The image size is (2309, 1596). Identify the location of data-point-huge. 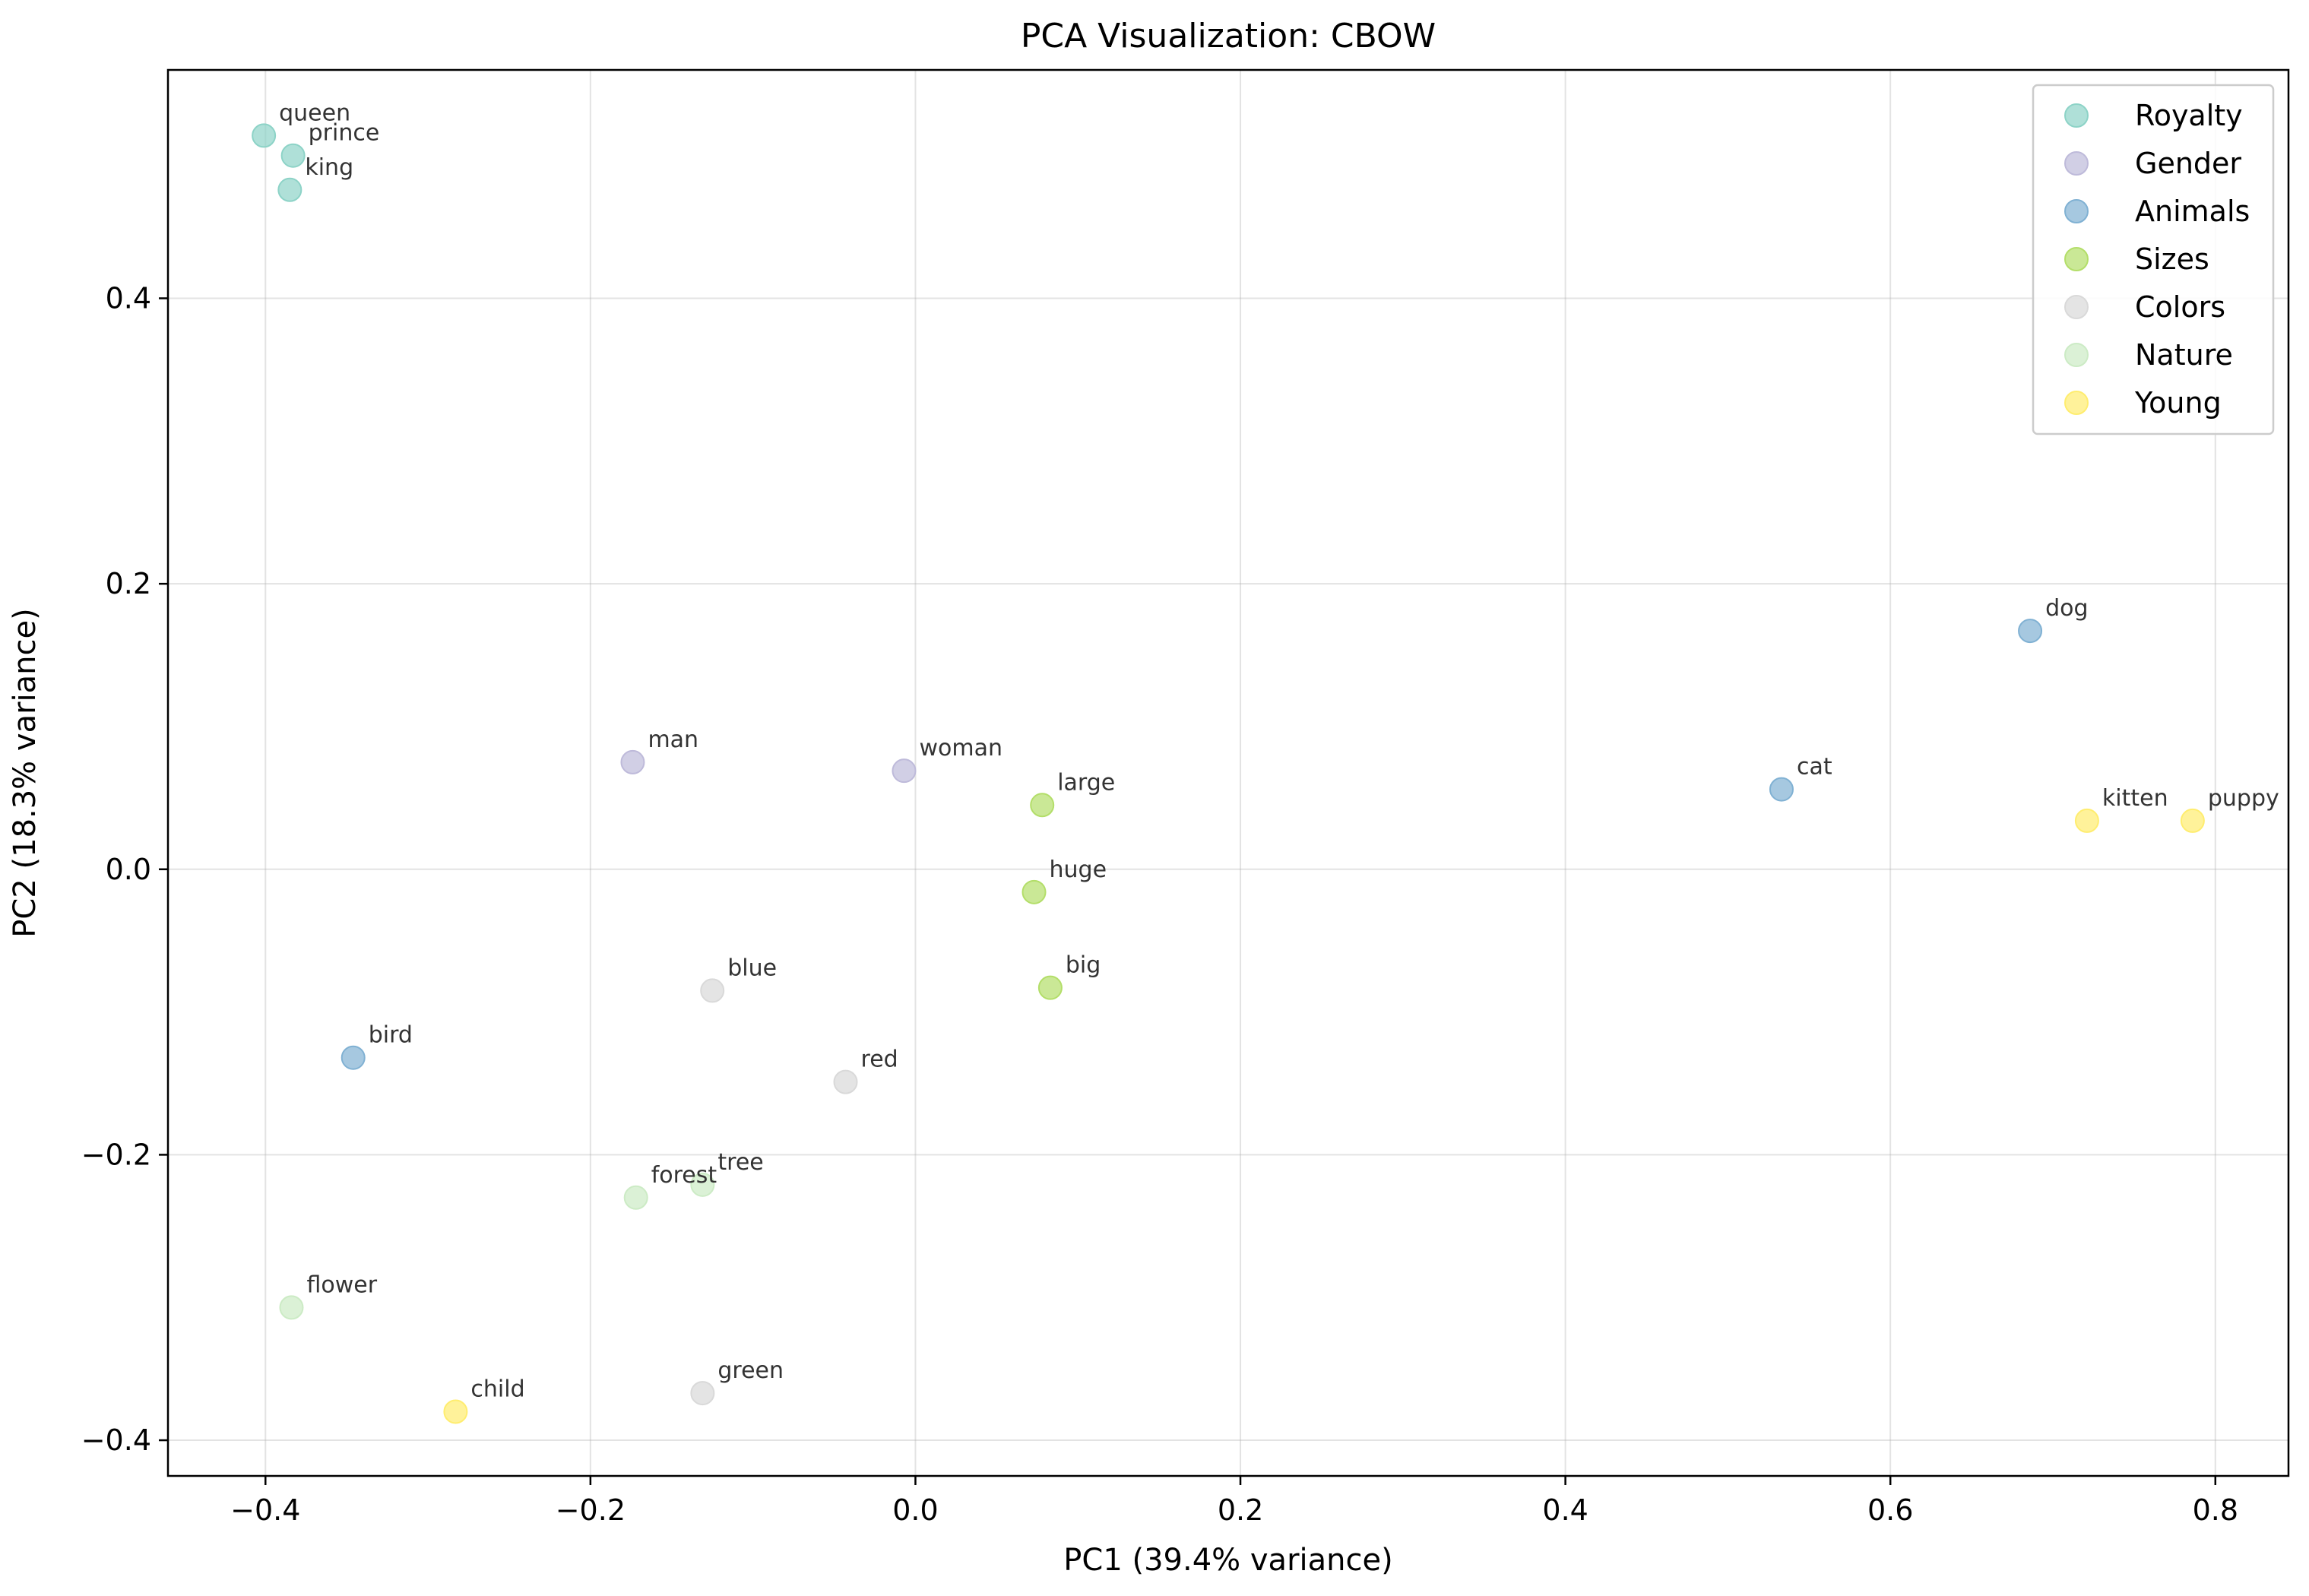
(1034, 892).